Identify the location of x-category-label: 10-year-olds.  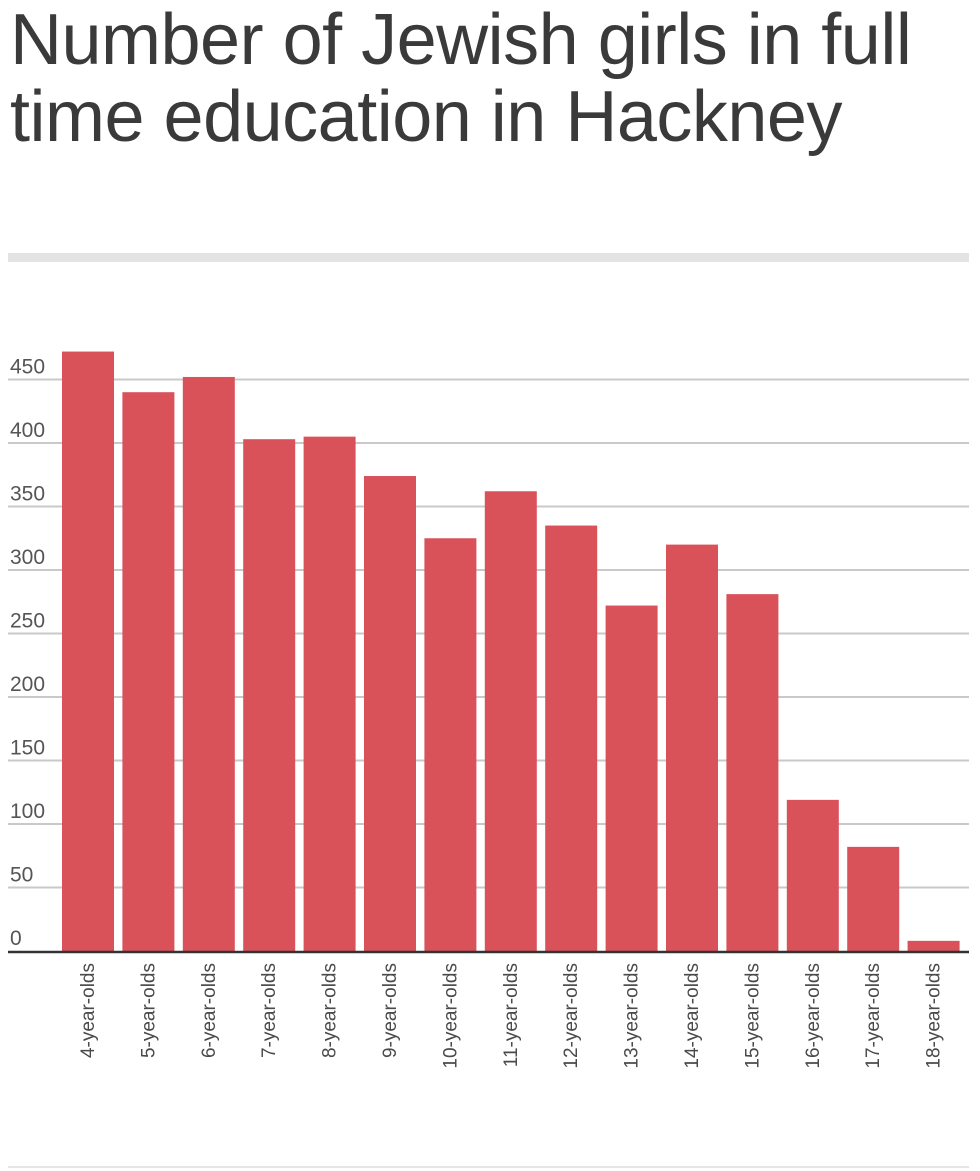
(450, 1016).